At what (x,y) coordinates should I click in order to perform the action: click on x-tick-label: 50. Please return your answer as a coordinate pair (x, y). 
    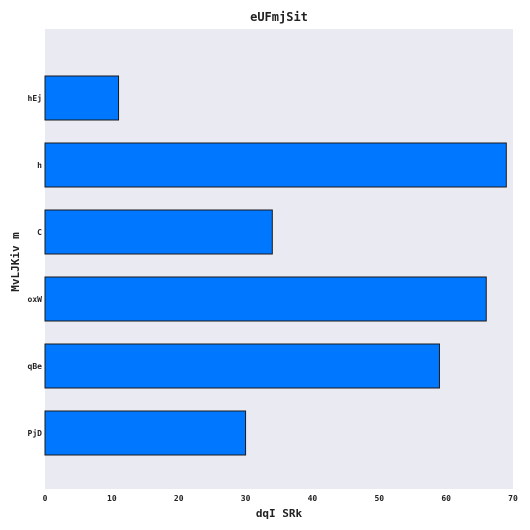
    Looking at the image, I should click on (379, 498).